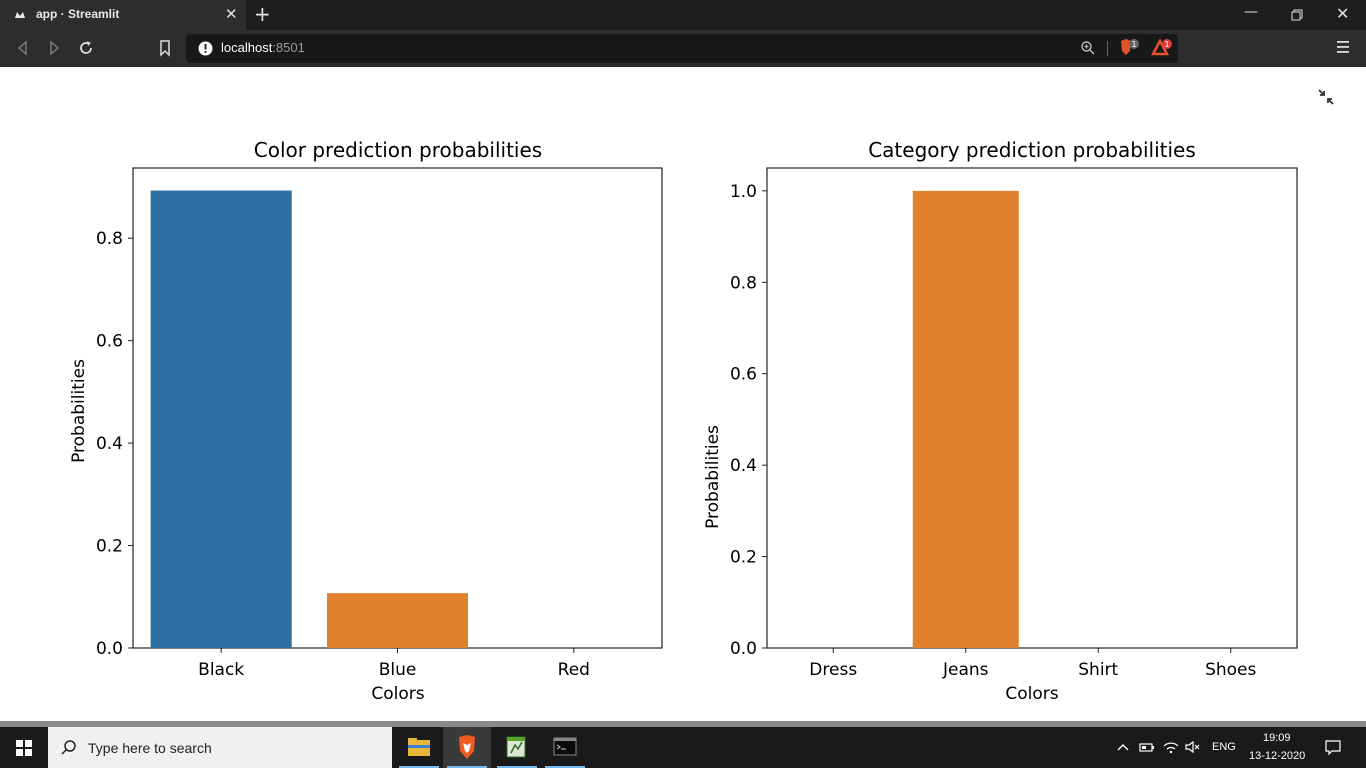  What do you see at coordinates (1230, 670) in the screenshot?
I see `x-tick-label: Shoes` at bounding box center [1230, 670].